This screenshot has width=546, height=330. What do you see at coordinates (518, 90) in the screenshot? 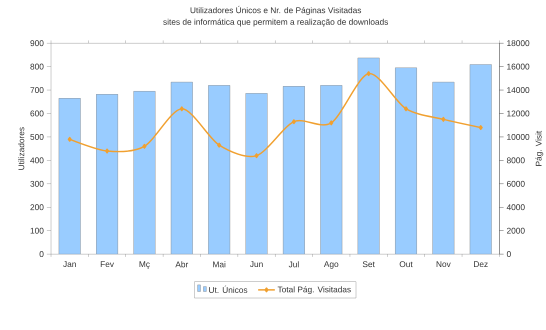
I see `y2-tick-label: 14000` at bounding box center [518, 90].